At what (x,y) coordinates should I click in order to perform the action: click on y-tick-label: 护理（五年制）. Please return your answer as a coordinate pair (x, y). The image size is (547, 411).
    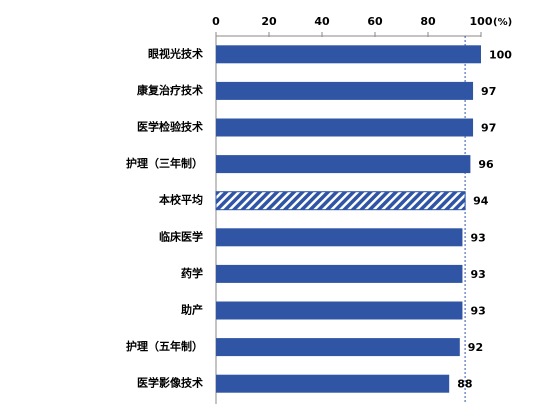
    Looking at the image, I should click on (164, 346).